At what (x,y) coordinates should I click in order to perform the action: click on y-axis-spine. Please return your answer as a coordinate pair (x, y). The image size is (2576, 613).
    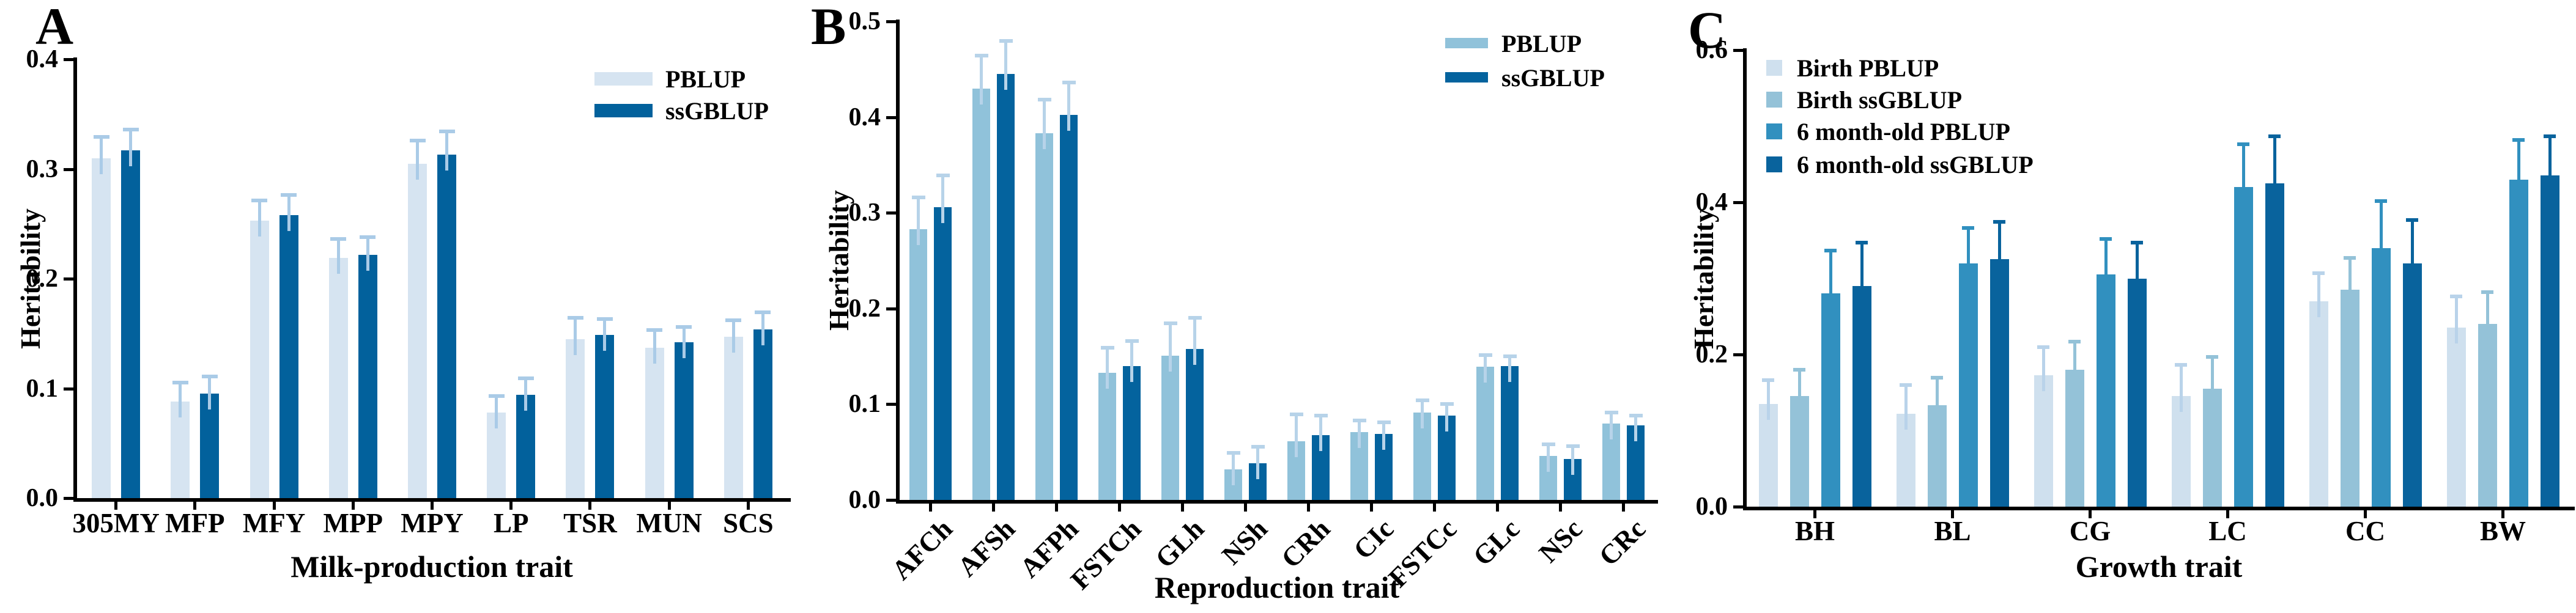
    Looking at the image, I should click on (1745, 279).